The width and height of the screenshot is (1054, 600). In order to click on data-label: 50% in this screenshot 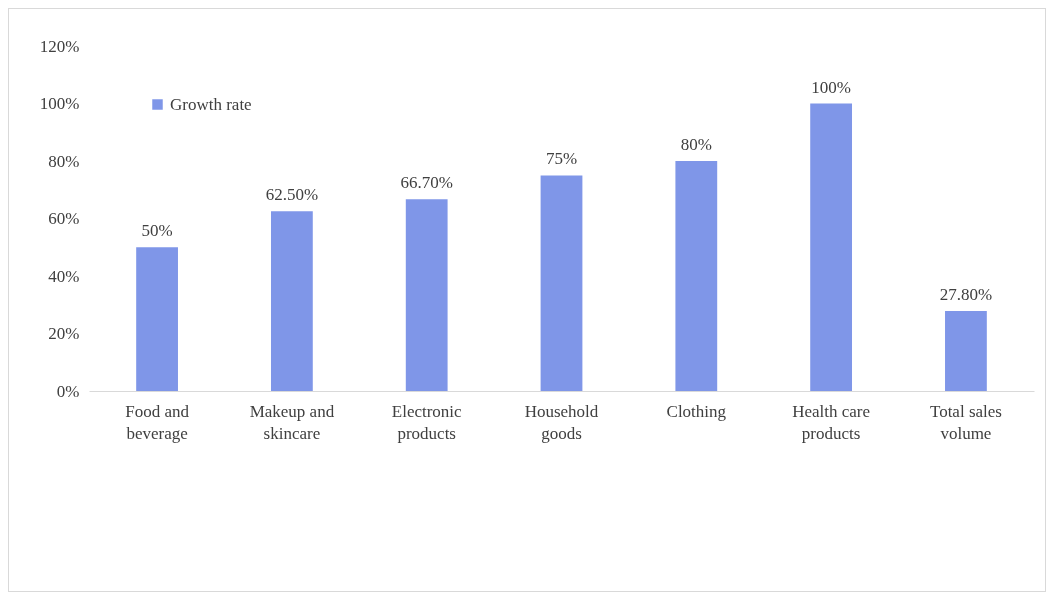, I will do `click(157, 231)`.